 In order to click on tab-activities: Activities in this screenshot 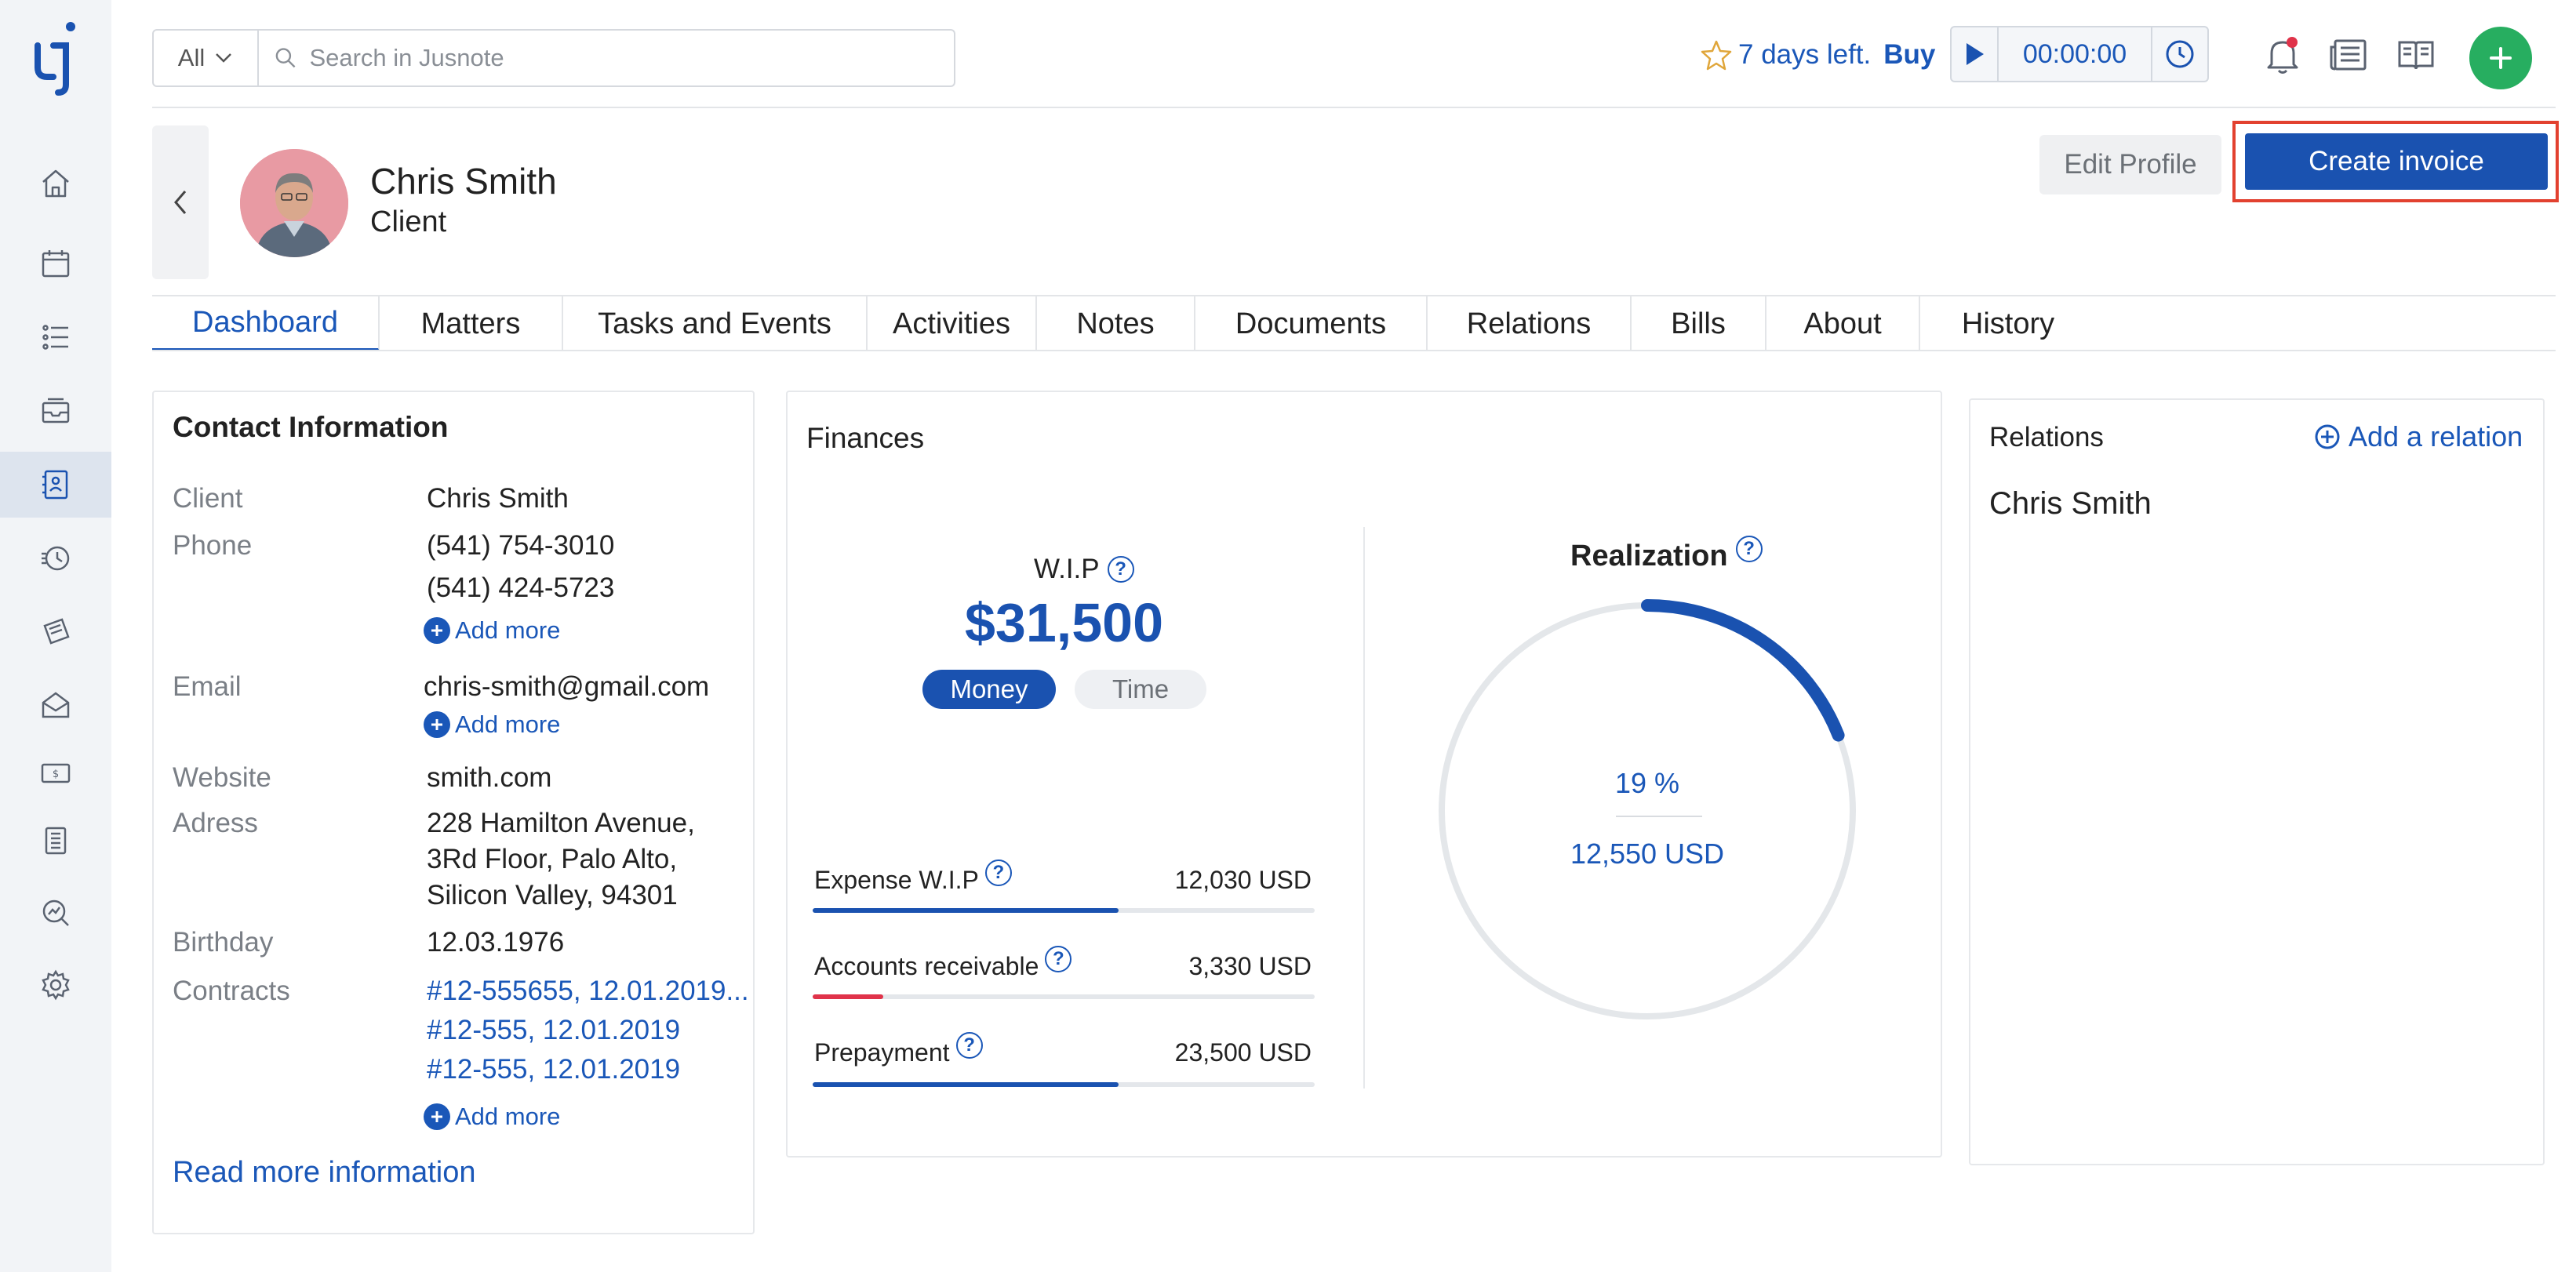, I will do `click(952, 324)`.